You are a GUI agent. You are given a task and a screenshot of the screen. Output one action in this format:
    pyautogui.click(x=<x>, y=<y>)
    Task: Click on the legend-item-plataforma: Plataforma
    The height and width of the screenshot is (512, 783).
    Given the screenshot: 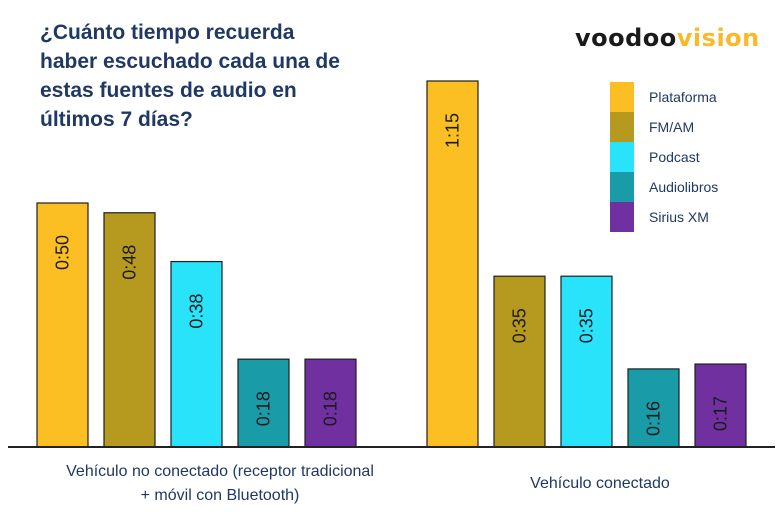 What is the action you would take?
    pyautogui.click(x=664, y=97)
    